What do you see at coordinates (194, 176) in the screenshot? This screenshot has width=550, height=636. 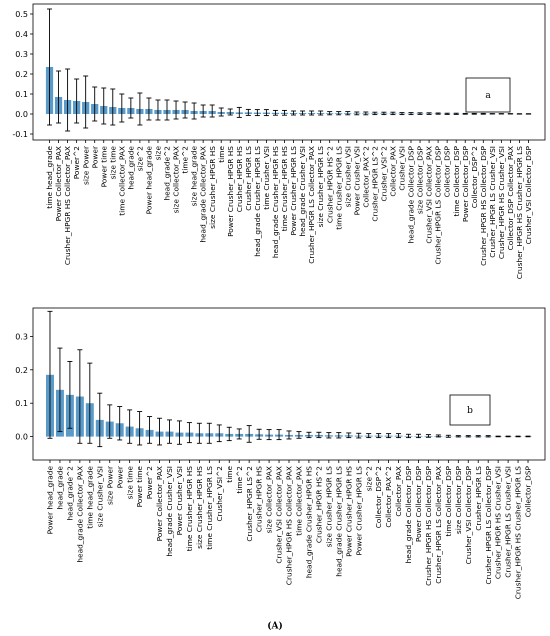 I see `x-tick-label: size head_grade` at bounding box center [194, 176].